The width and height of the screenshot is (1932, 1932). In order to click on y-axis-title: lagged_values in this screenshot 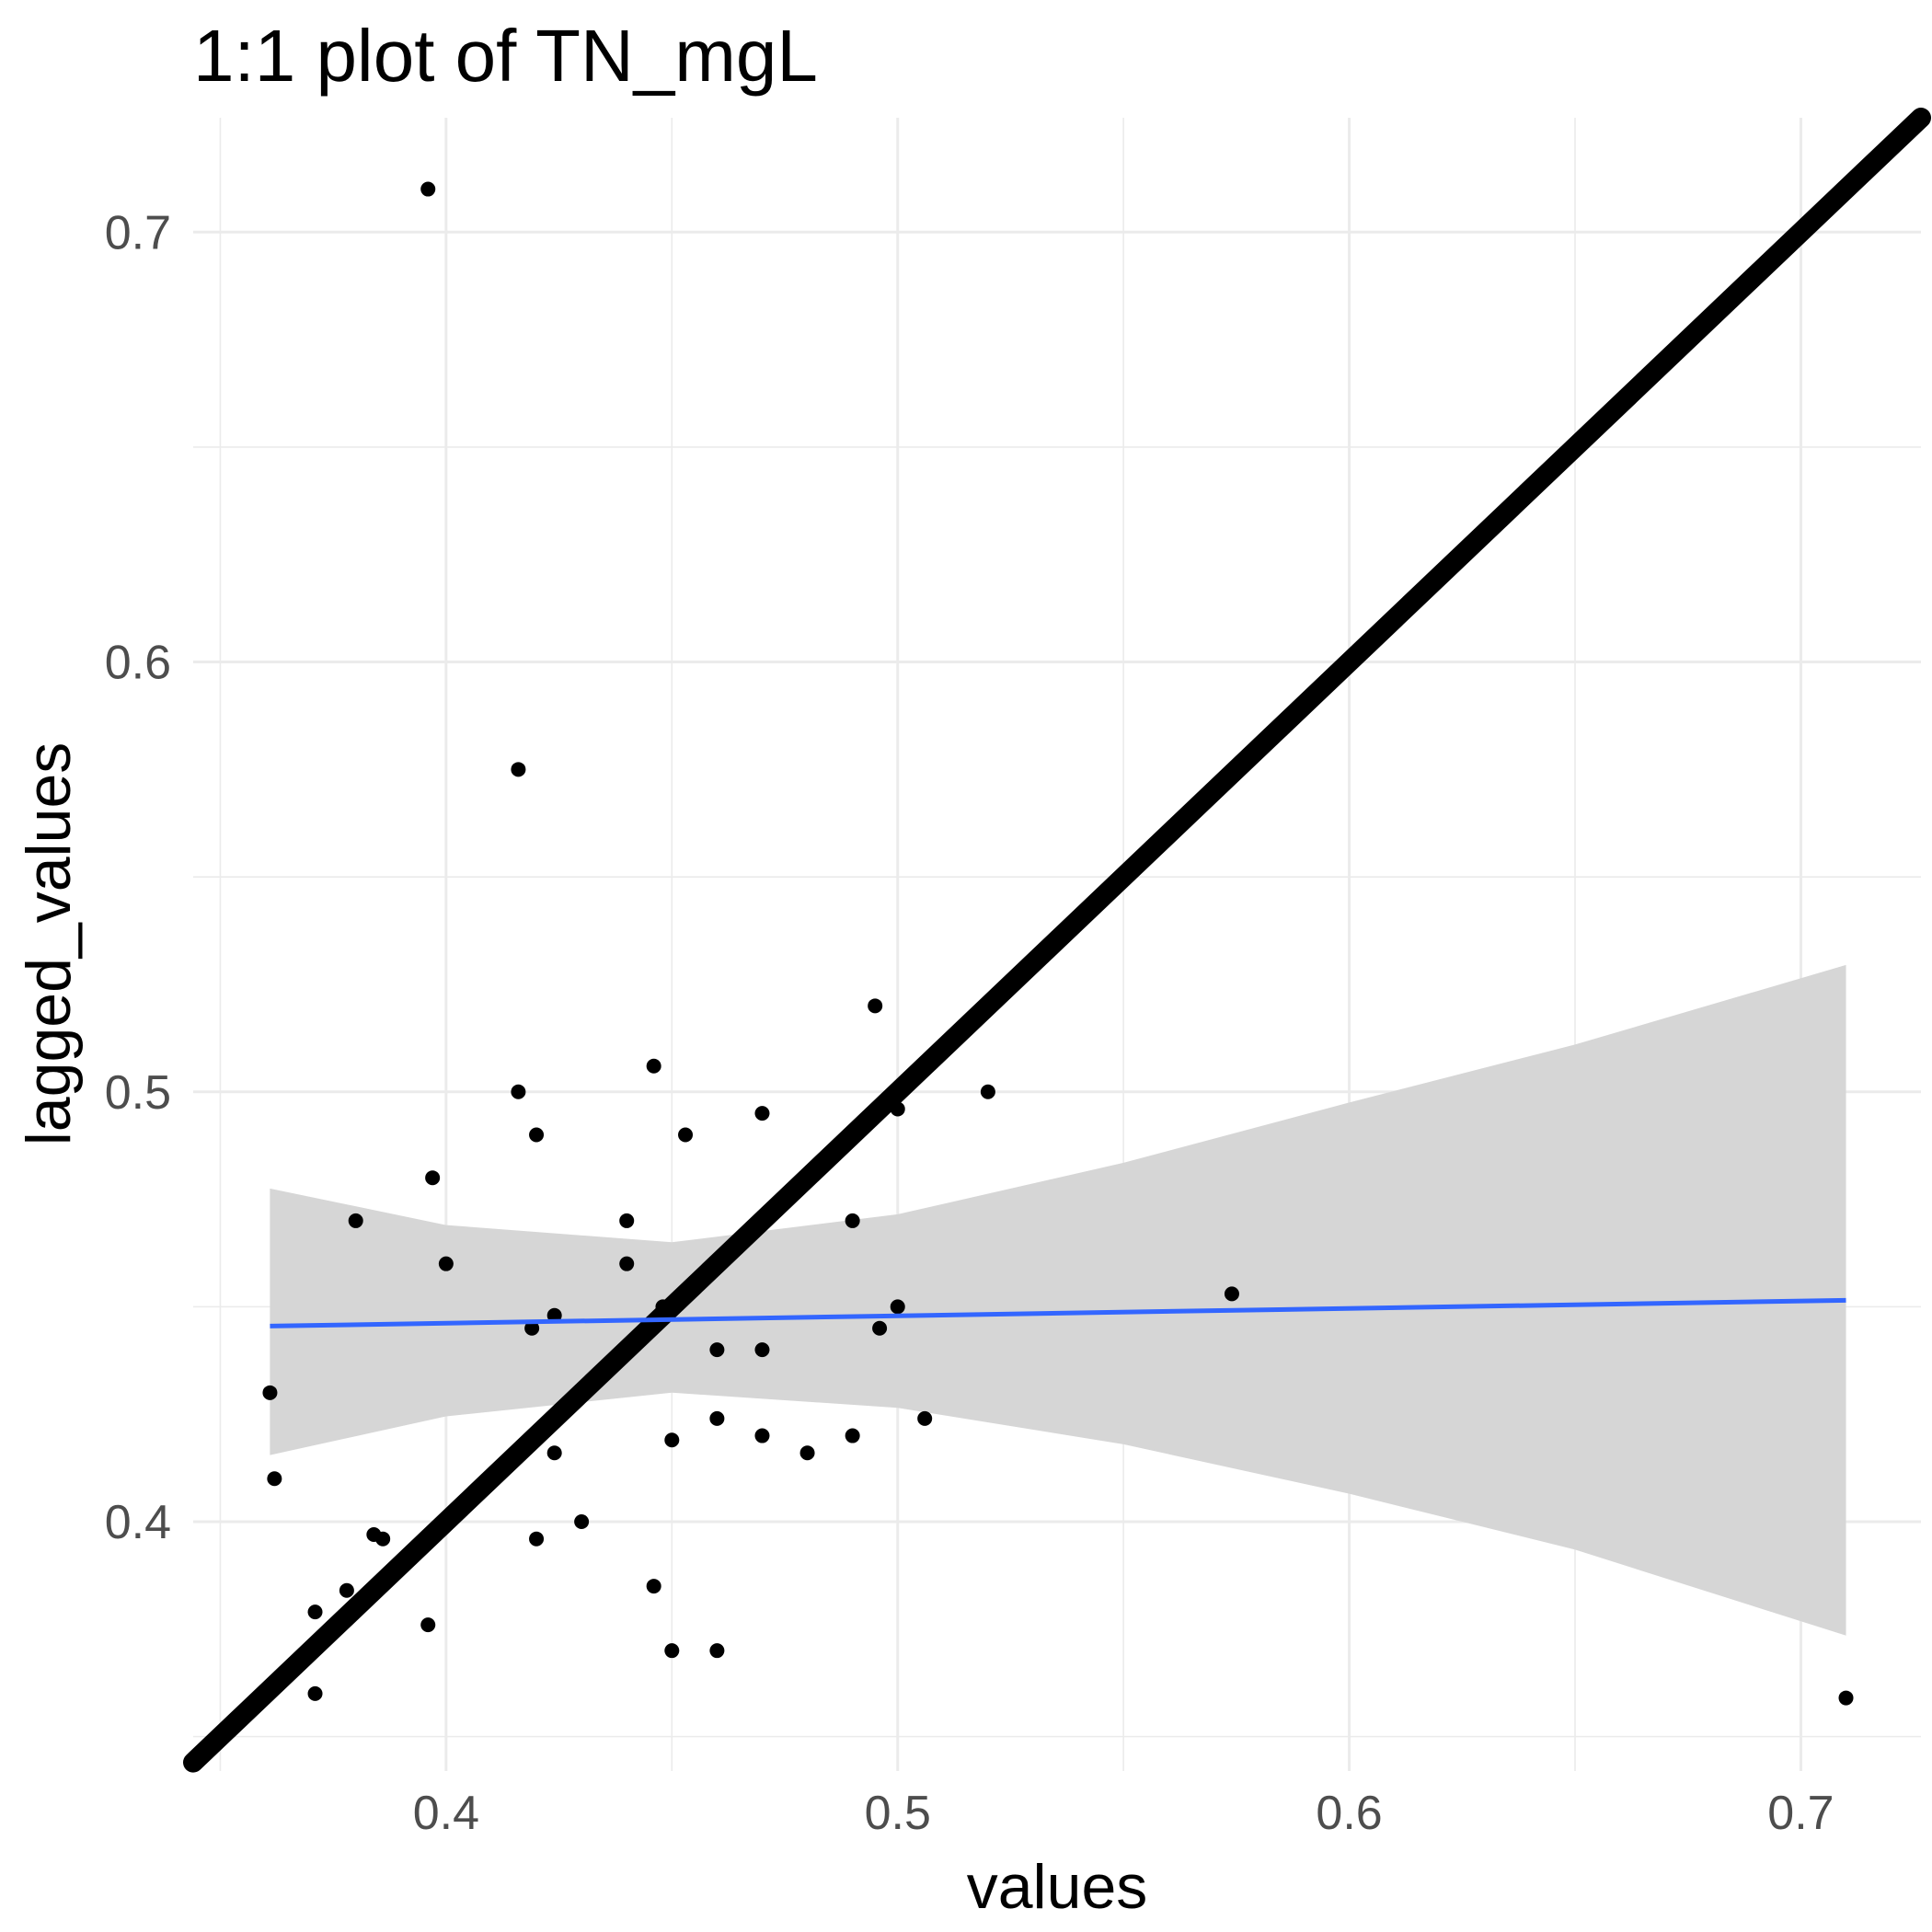, I will do `click(49, 944)`.